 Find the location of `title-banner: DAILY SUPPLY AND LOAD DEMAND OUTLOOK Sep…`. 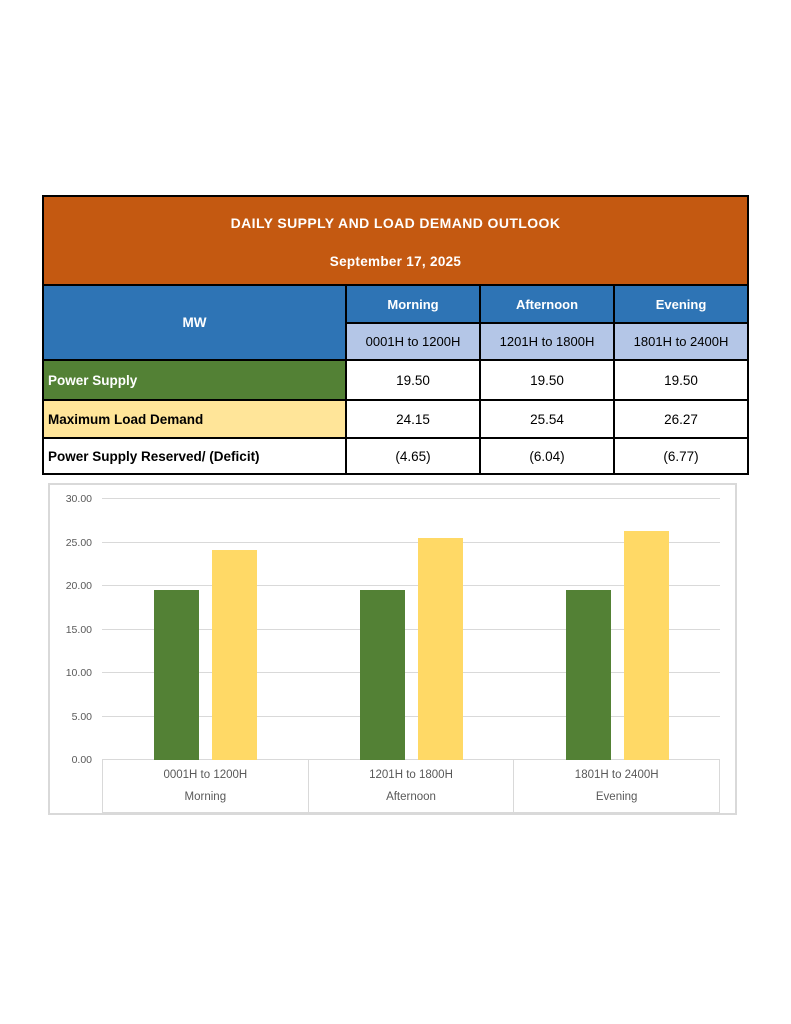

title-banner: DAILY SUPPLY AND LOAD DEMAND OUTLOOK Sep… is located at coordinates (395, 240).